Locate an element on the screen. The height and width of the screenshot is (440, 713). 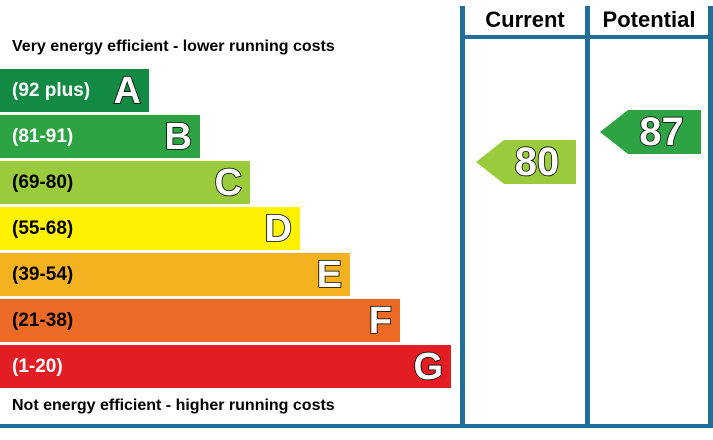
band-f: (21-38) F is located at coordinates (200, 321).